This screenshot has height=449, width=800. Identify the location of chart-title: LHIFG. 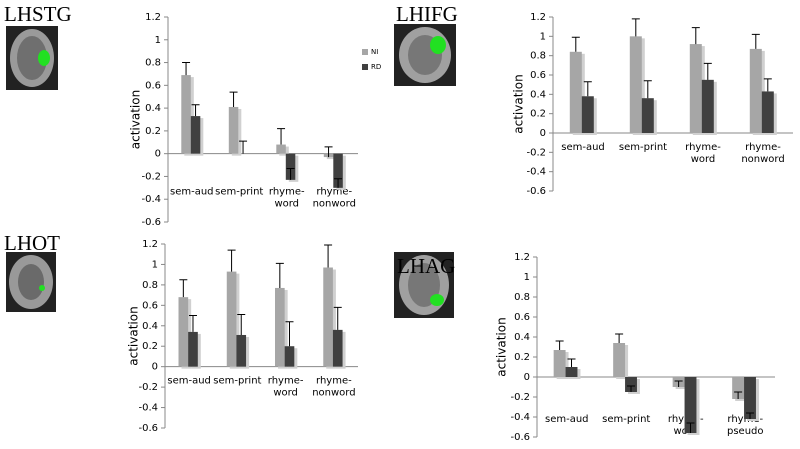
(427, 14).